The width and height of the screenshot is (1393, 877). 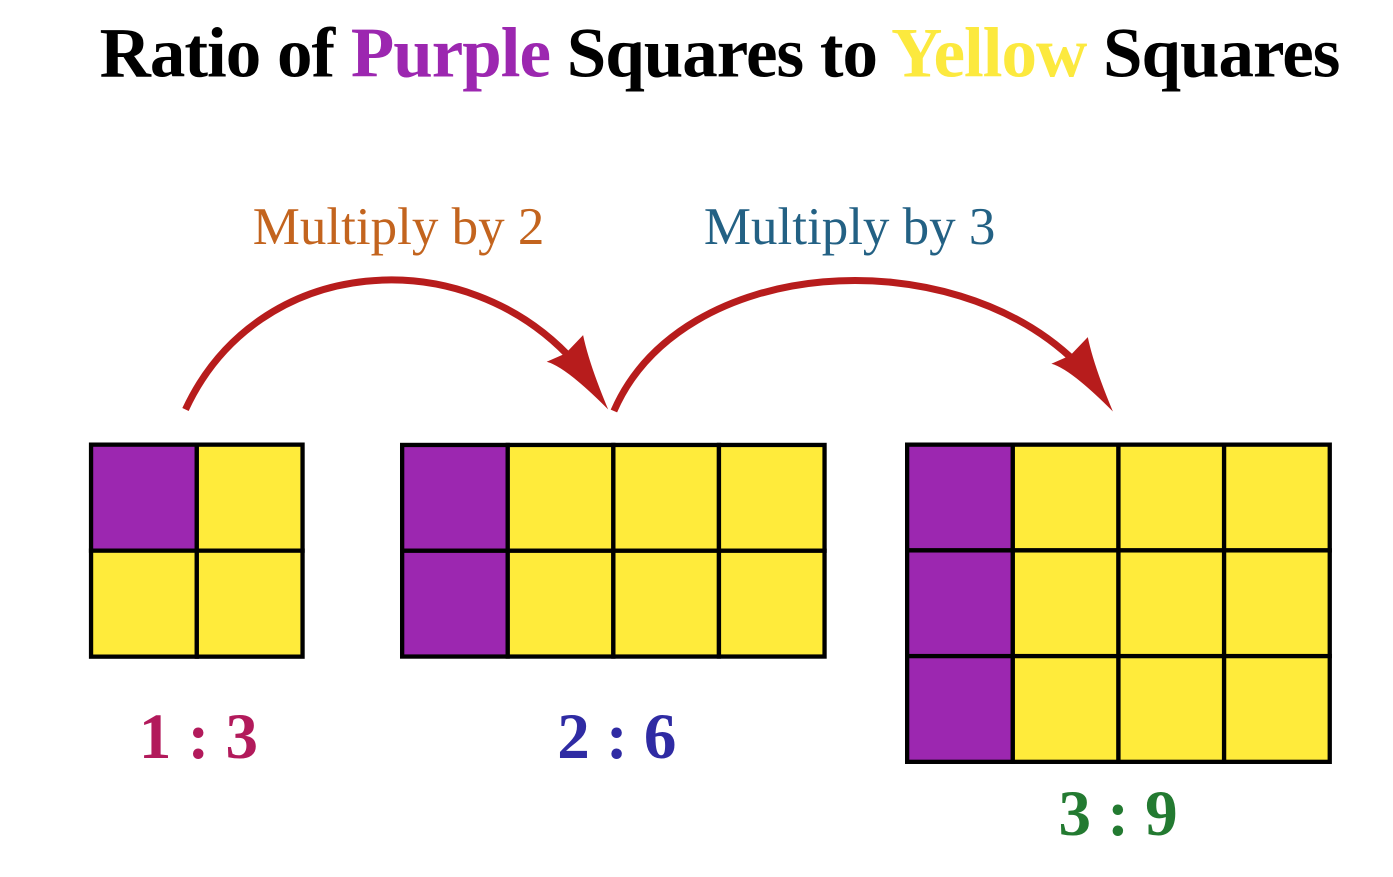 What do you see at coordinates (1118, 814) in the screenshot?
I see `svg-text: 3 : 9` at bounding box center [1118, 814].